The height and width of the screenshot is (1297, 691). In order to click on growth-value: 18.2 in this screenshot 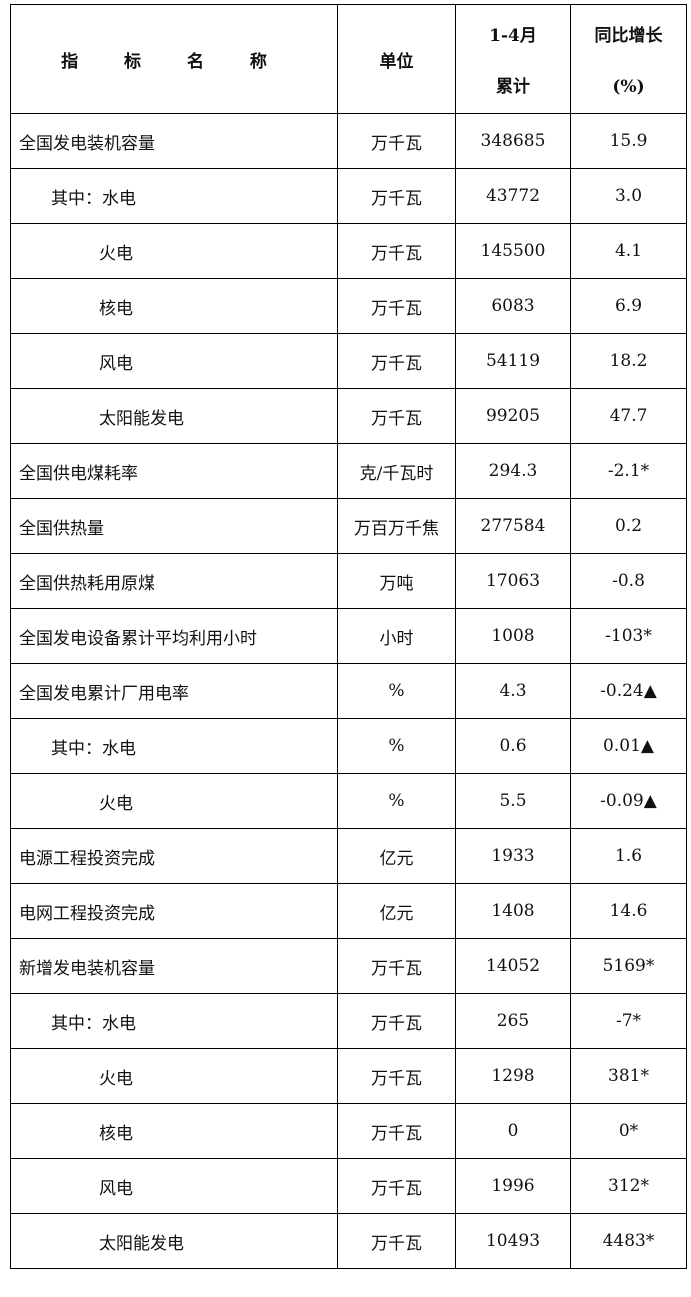, I will do `click(628, 361)`.